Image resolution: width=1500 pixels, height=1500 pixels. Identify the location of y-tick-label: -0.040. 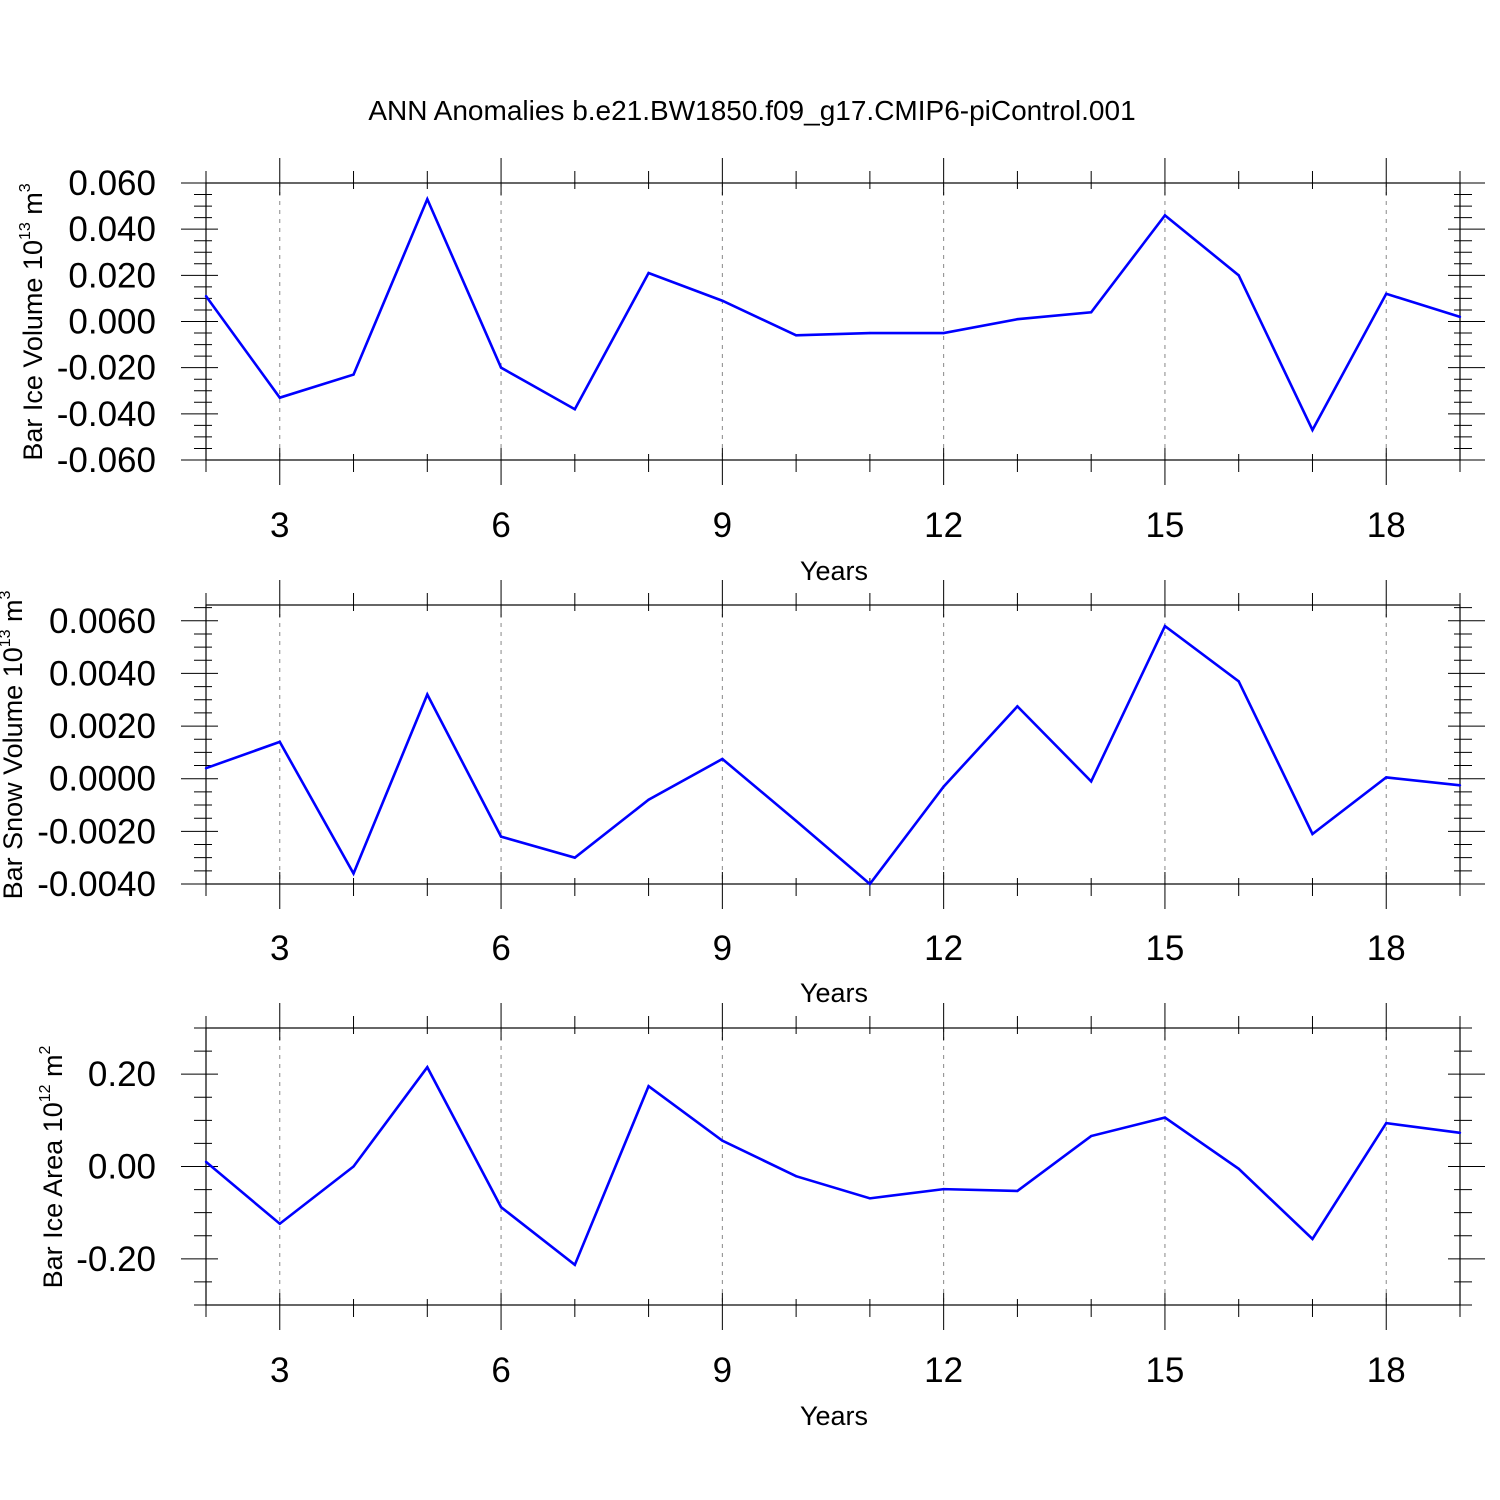
(106, 414).